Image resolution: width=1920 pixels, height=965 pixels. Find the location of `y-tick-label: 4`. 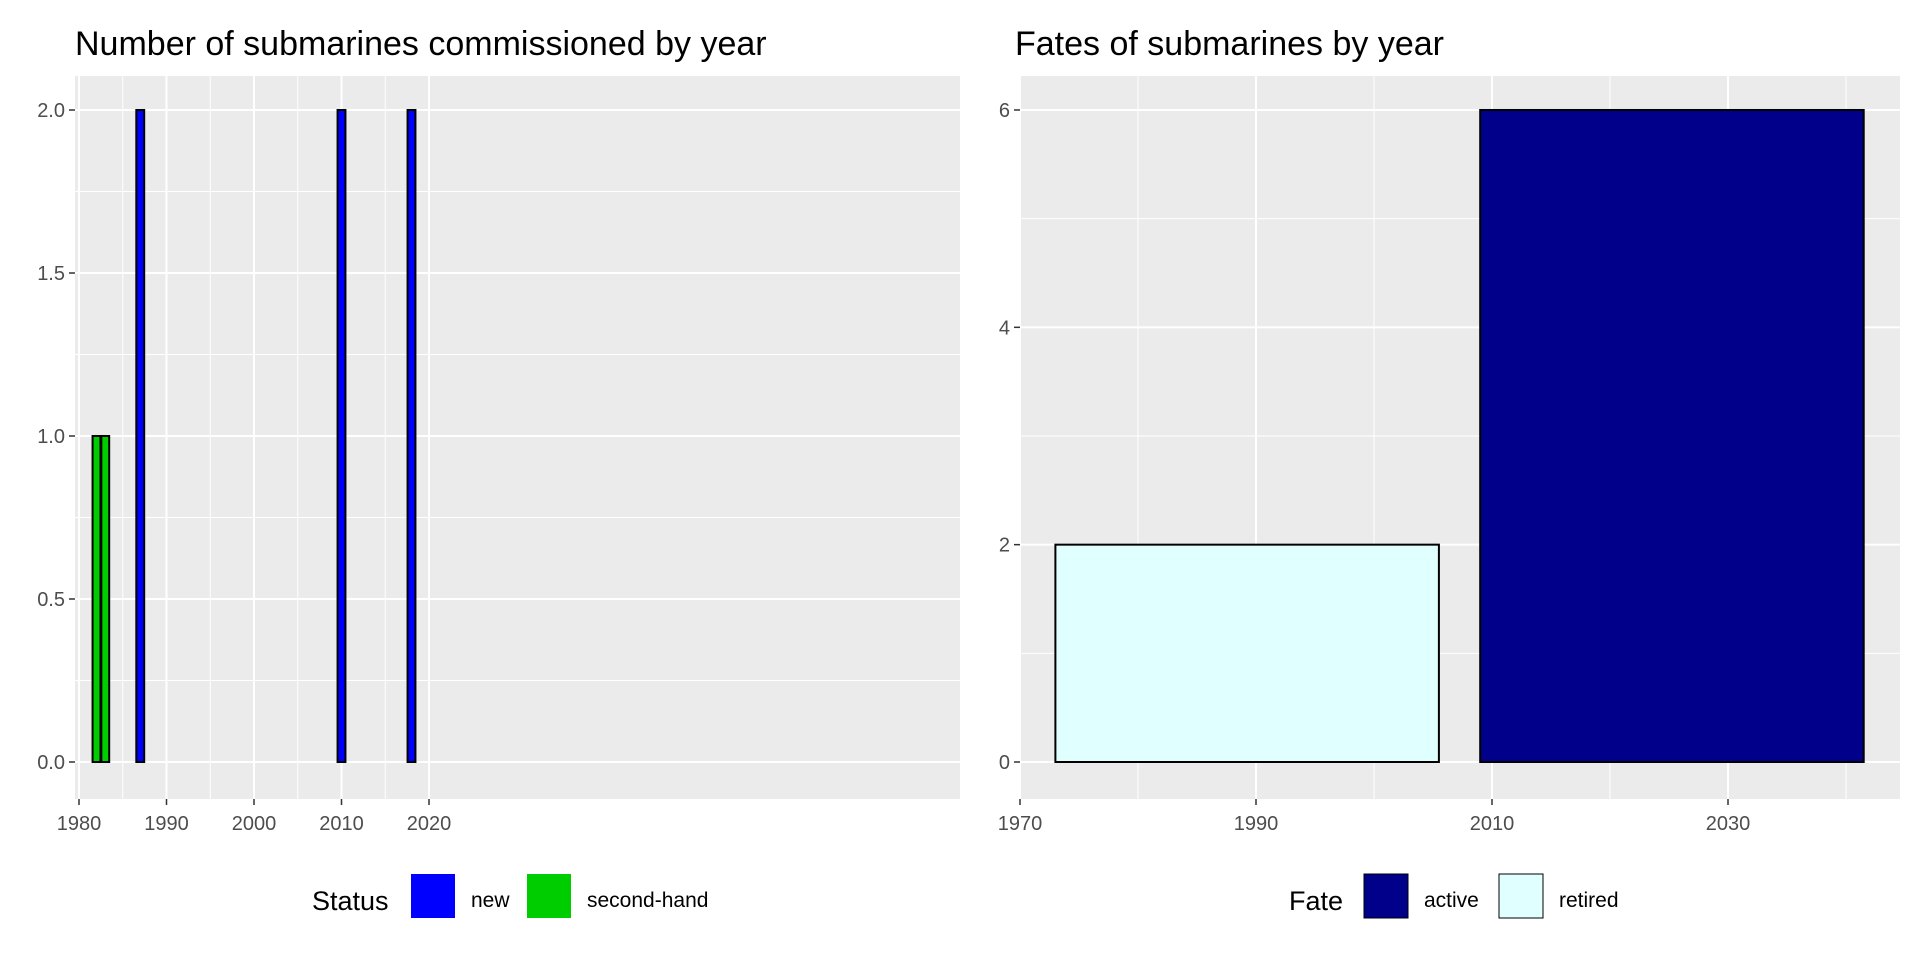

y-tick-label: 4 is located at coordinates (1004, 328).